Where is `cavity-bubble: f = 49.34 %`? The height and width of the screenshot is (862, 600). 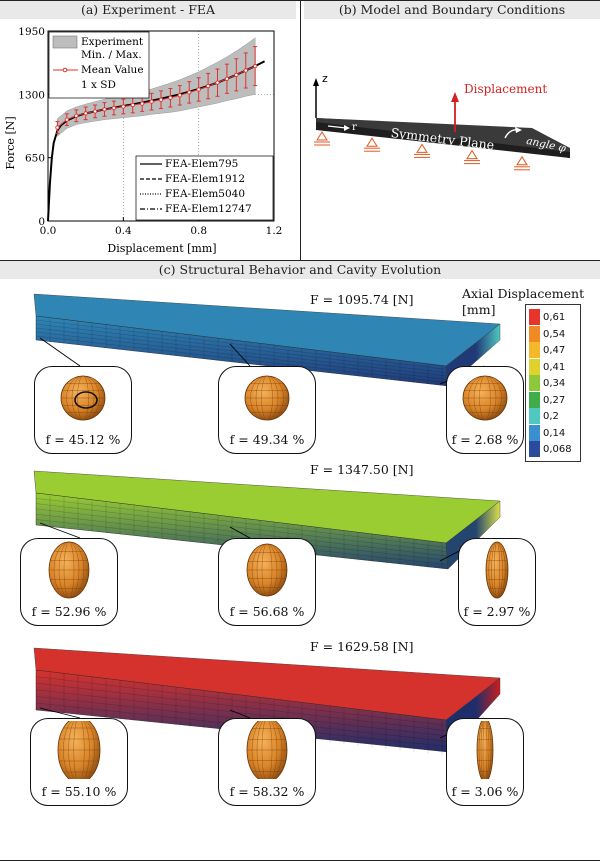 cavity-bubble: f = 49.34 % is located at coordinates (267, 410).